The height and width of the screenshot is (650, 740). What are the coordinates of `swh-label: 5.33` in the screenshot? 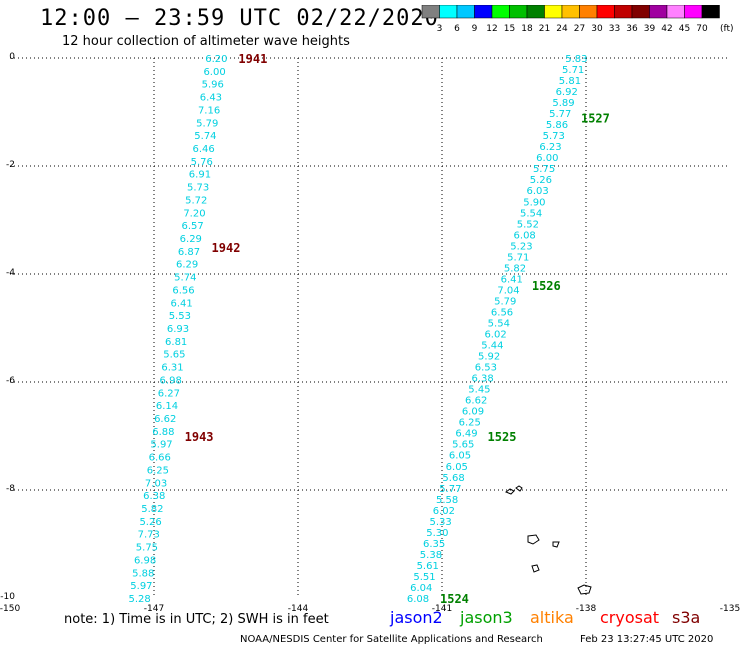 It's located at (440, 522).